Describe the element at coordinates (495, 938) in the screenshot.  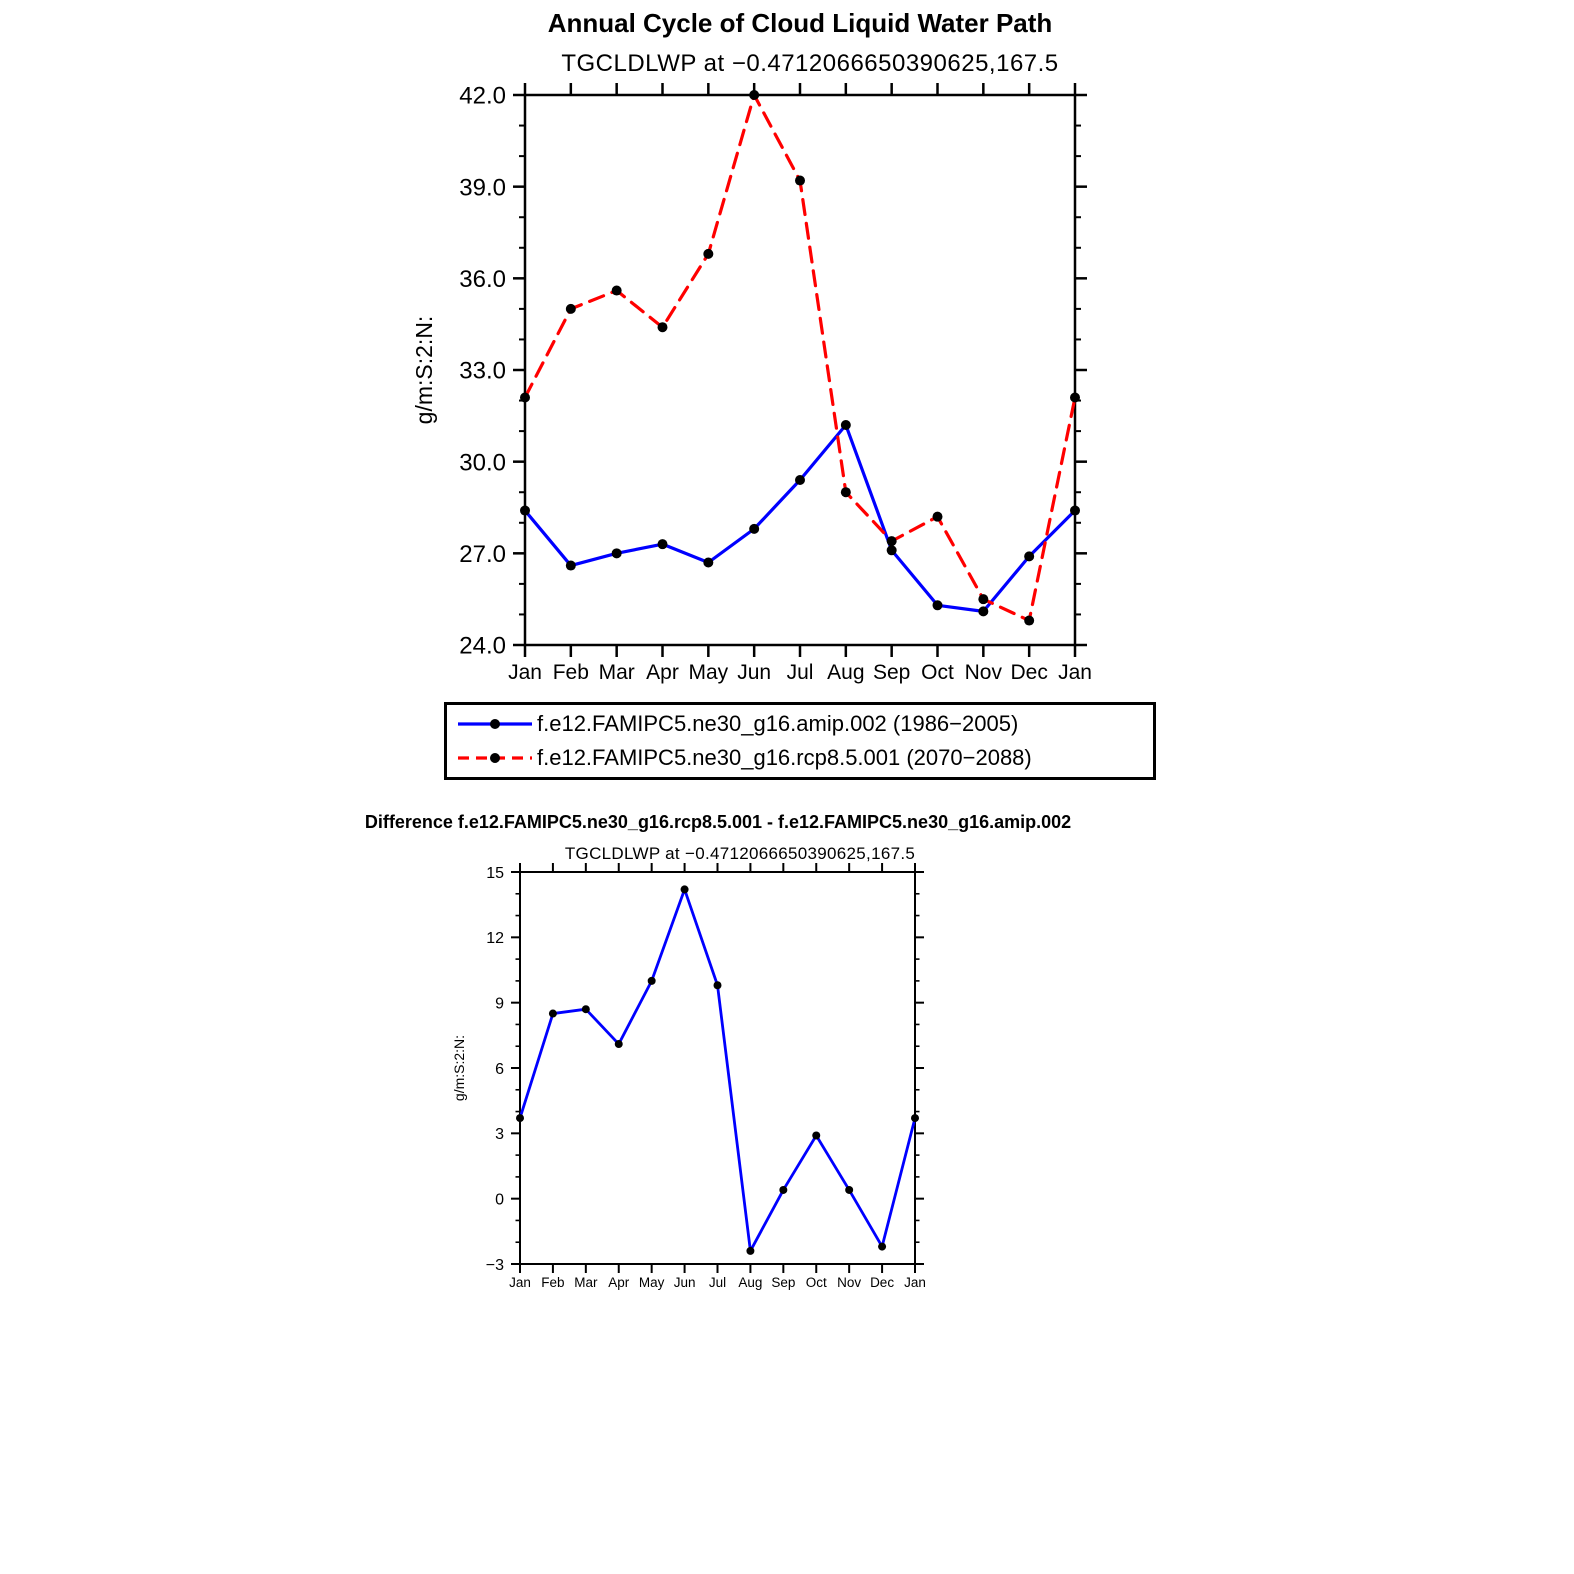
I see `svg-text: 12` at that location.